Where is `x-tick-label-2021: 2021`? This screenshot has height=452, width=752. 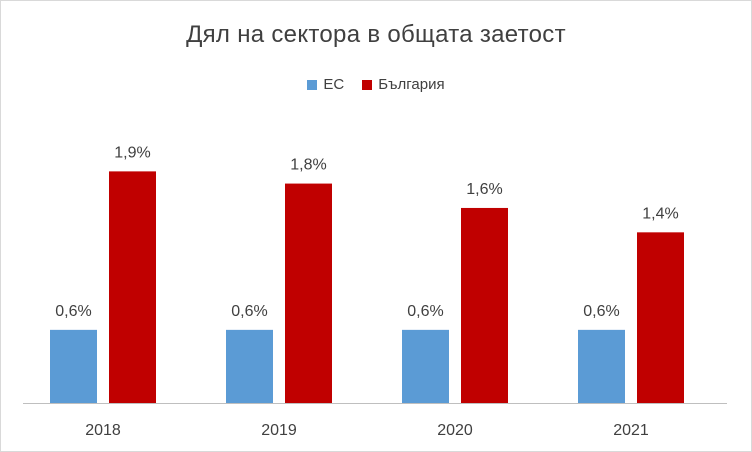
x-tick-label-2021: 2021 is located at coordinates (631, 430).